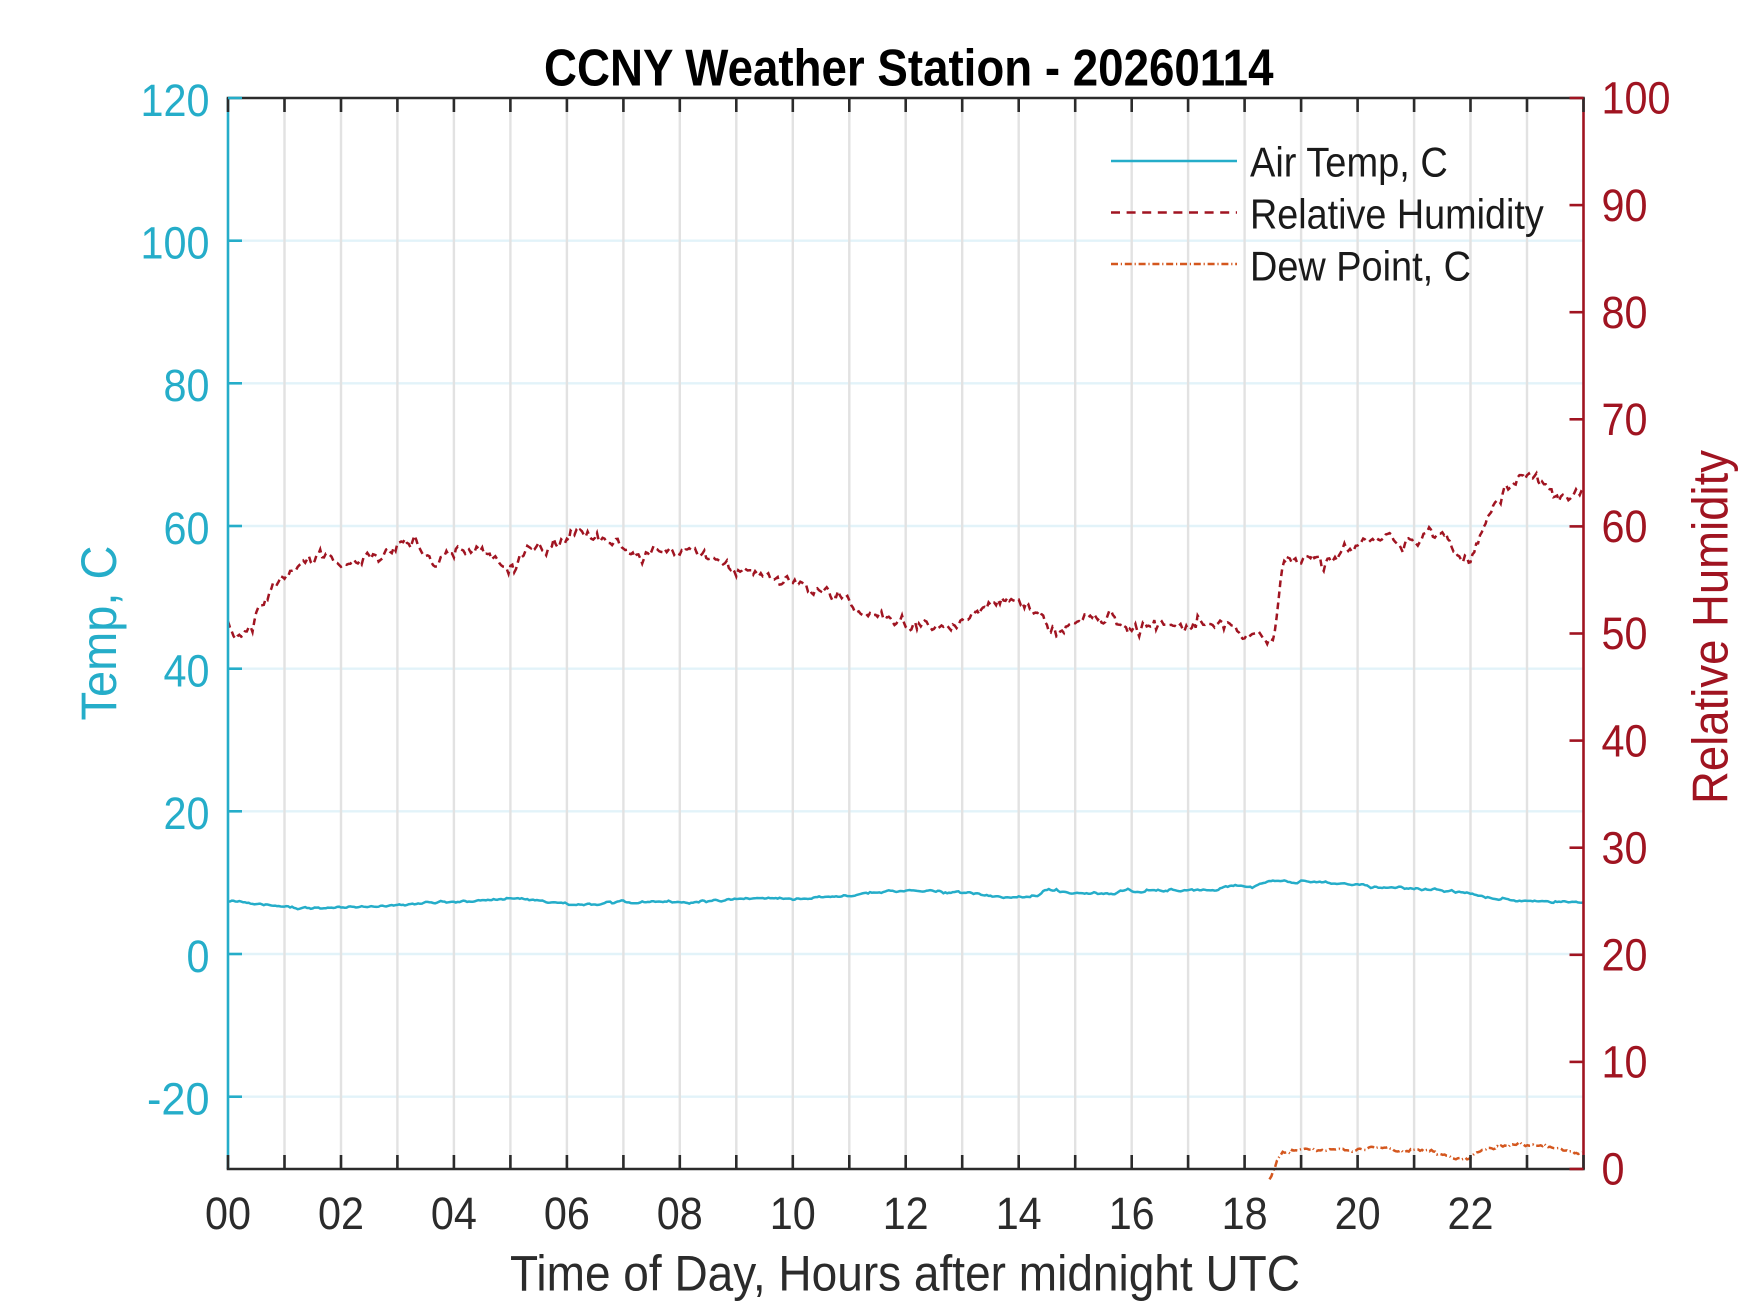 The width and height of the screenshot is (1750, 1313). I want to click on svg-text: 50, so click(1625, 633).